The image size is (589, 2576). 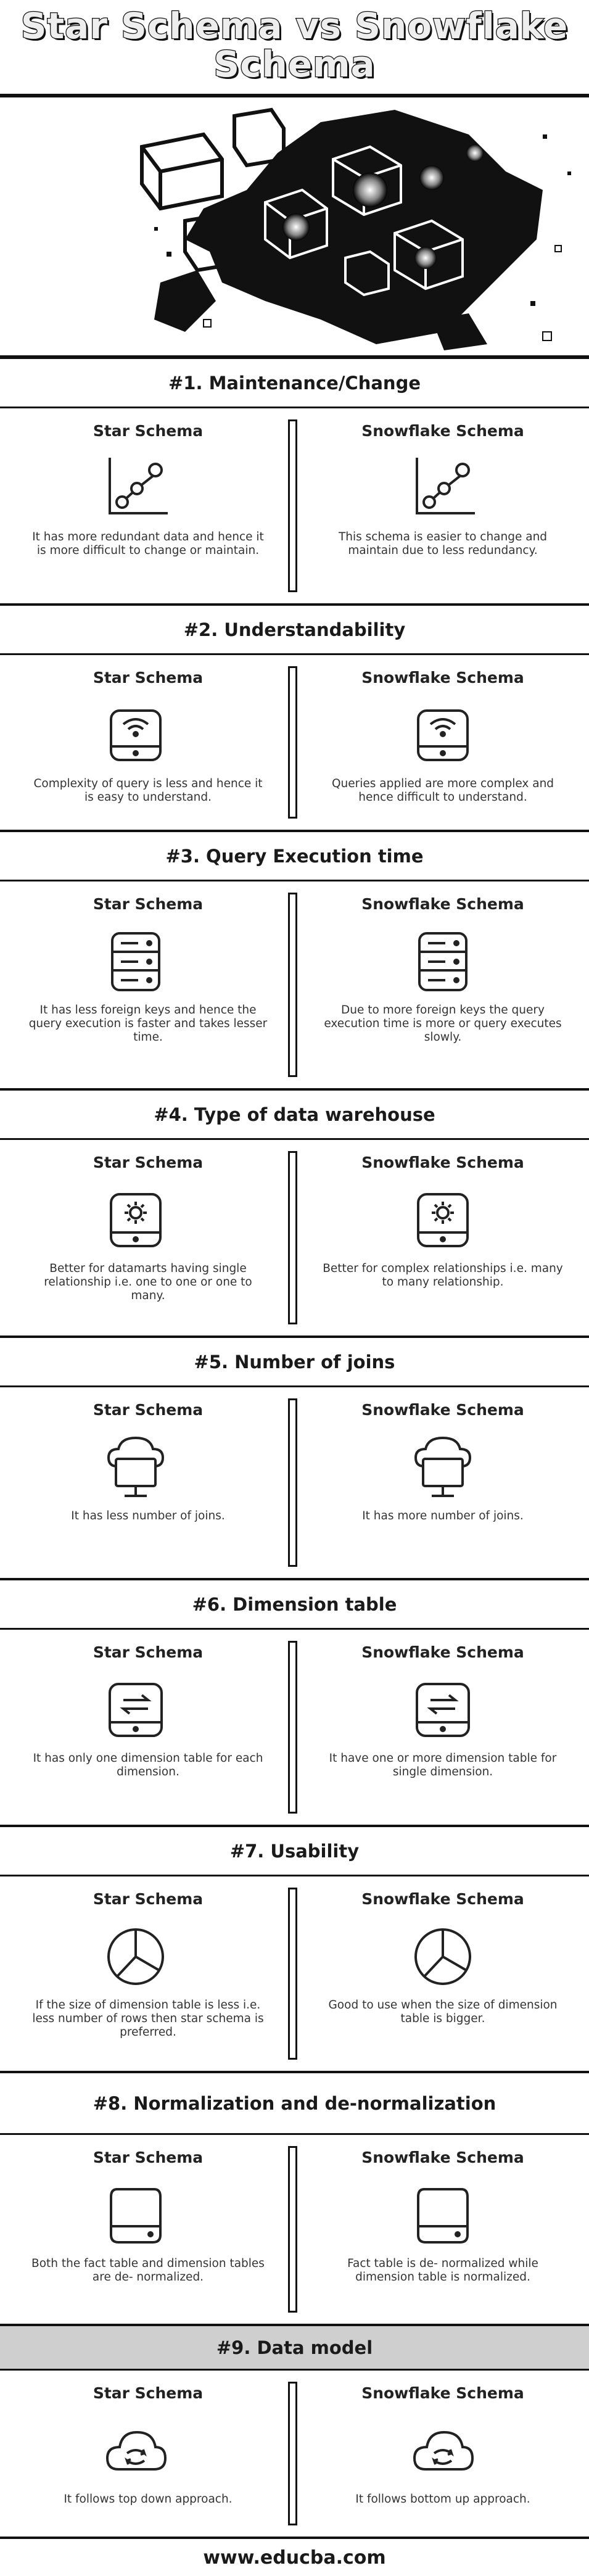 I want to click on section-heading: #6. Dimension table, so click(x=294, y=1605).